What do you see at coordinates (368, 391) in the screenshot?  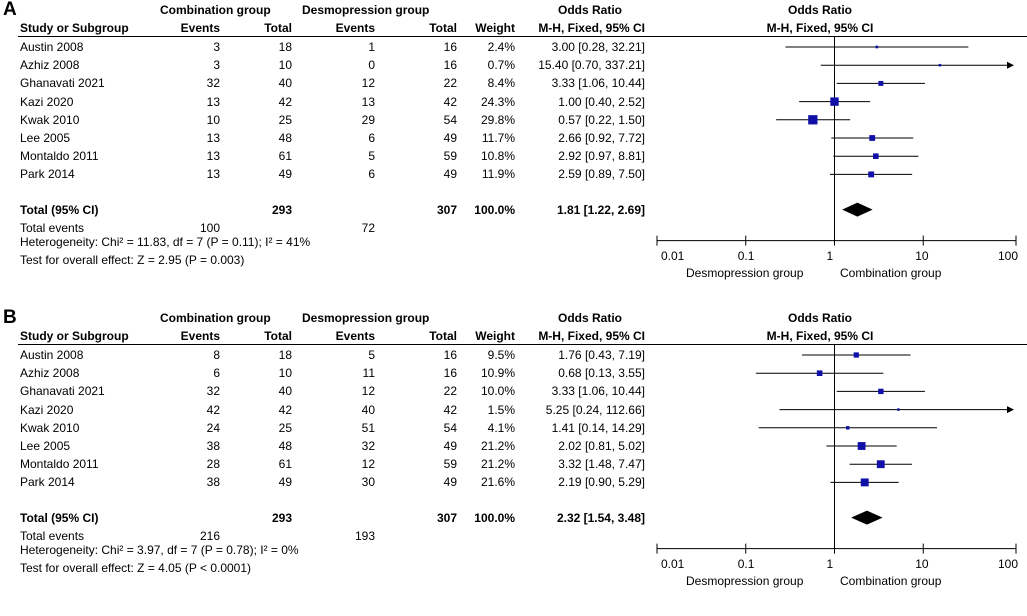 I see `events-ctrl-cell: 12` at bounding box center [368, 391].